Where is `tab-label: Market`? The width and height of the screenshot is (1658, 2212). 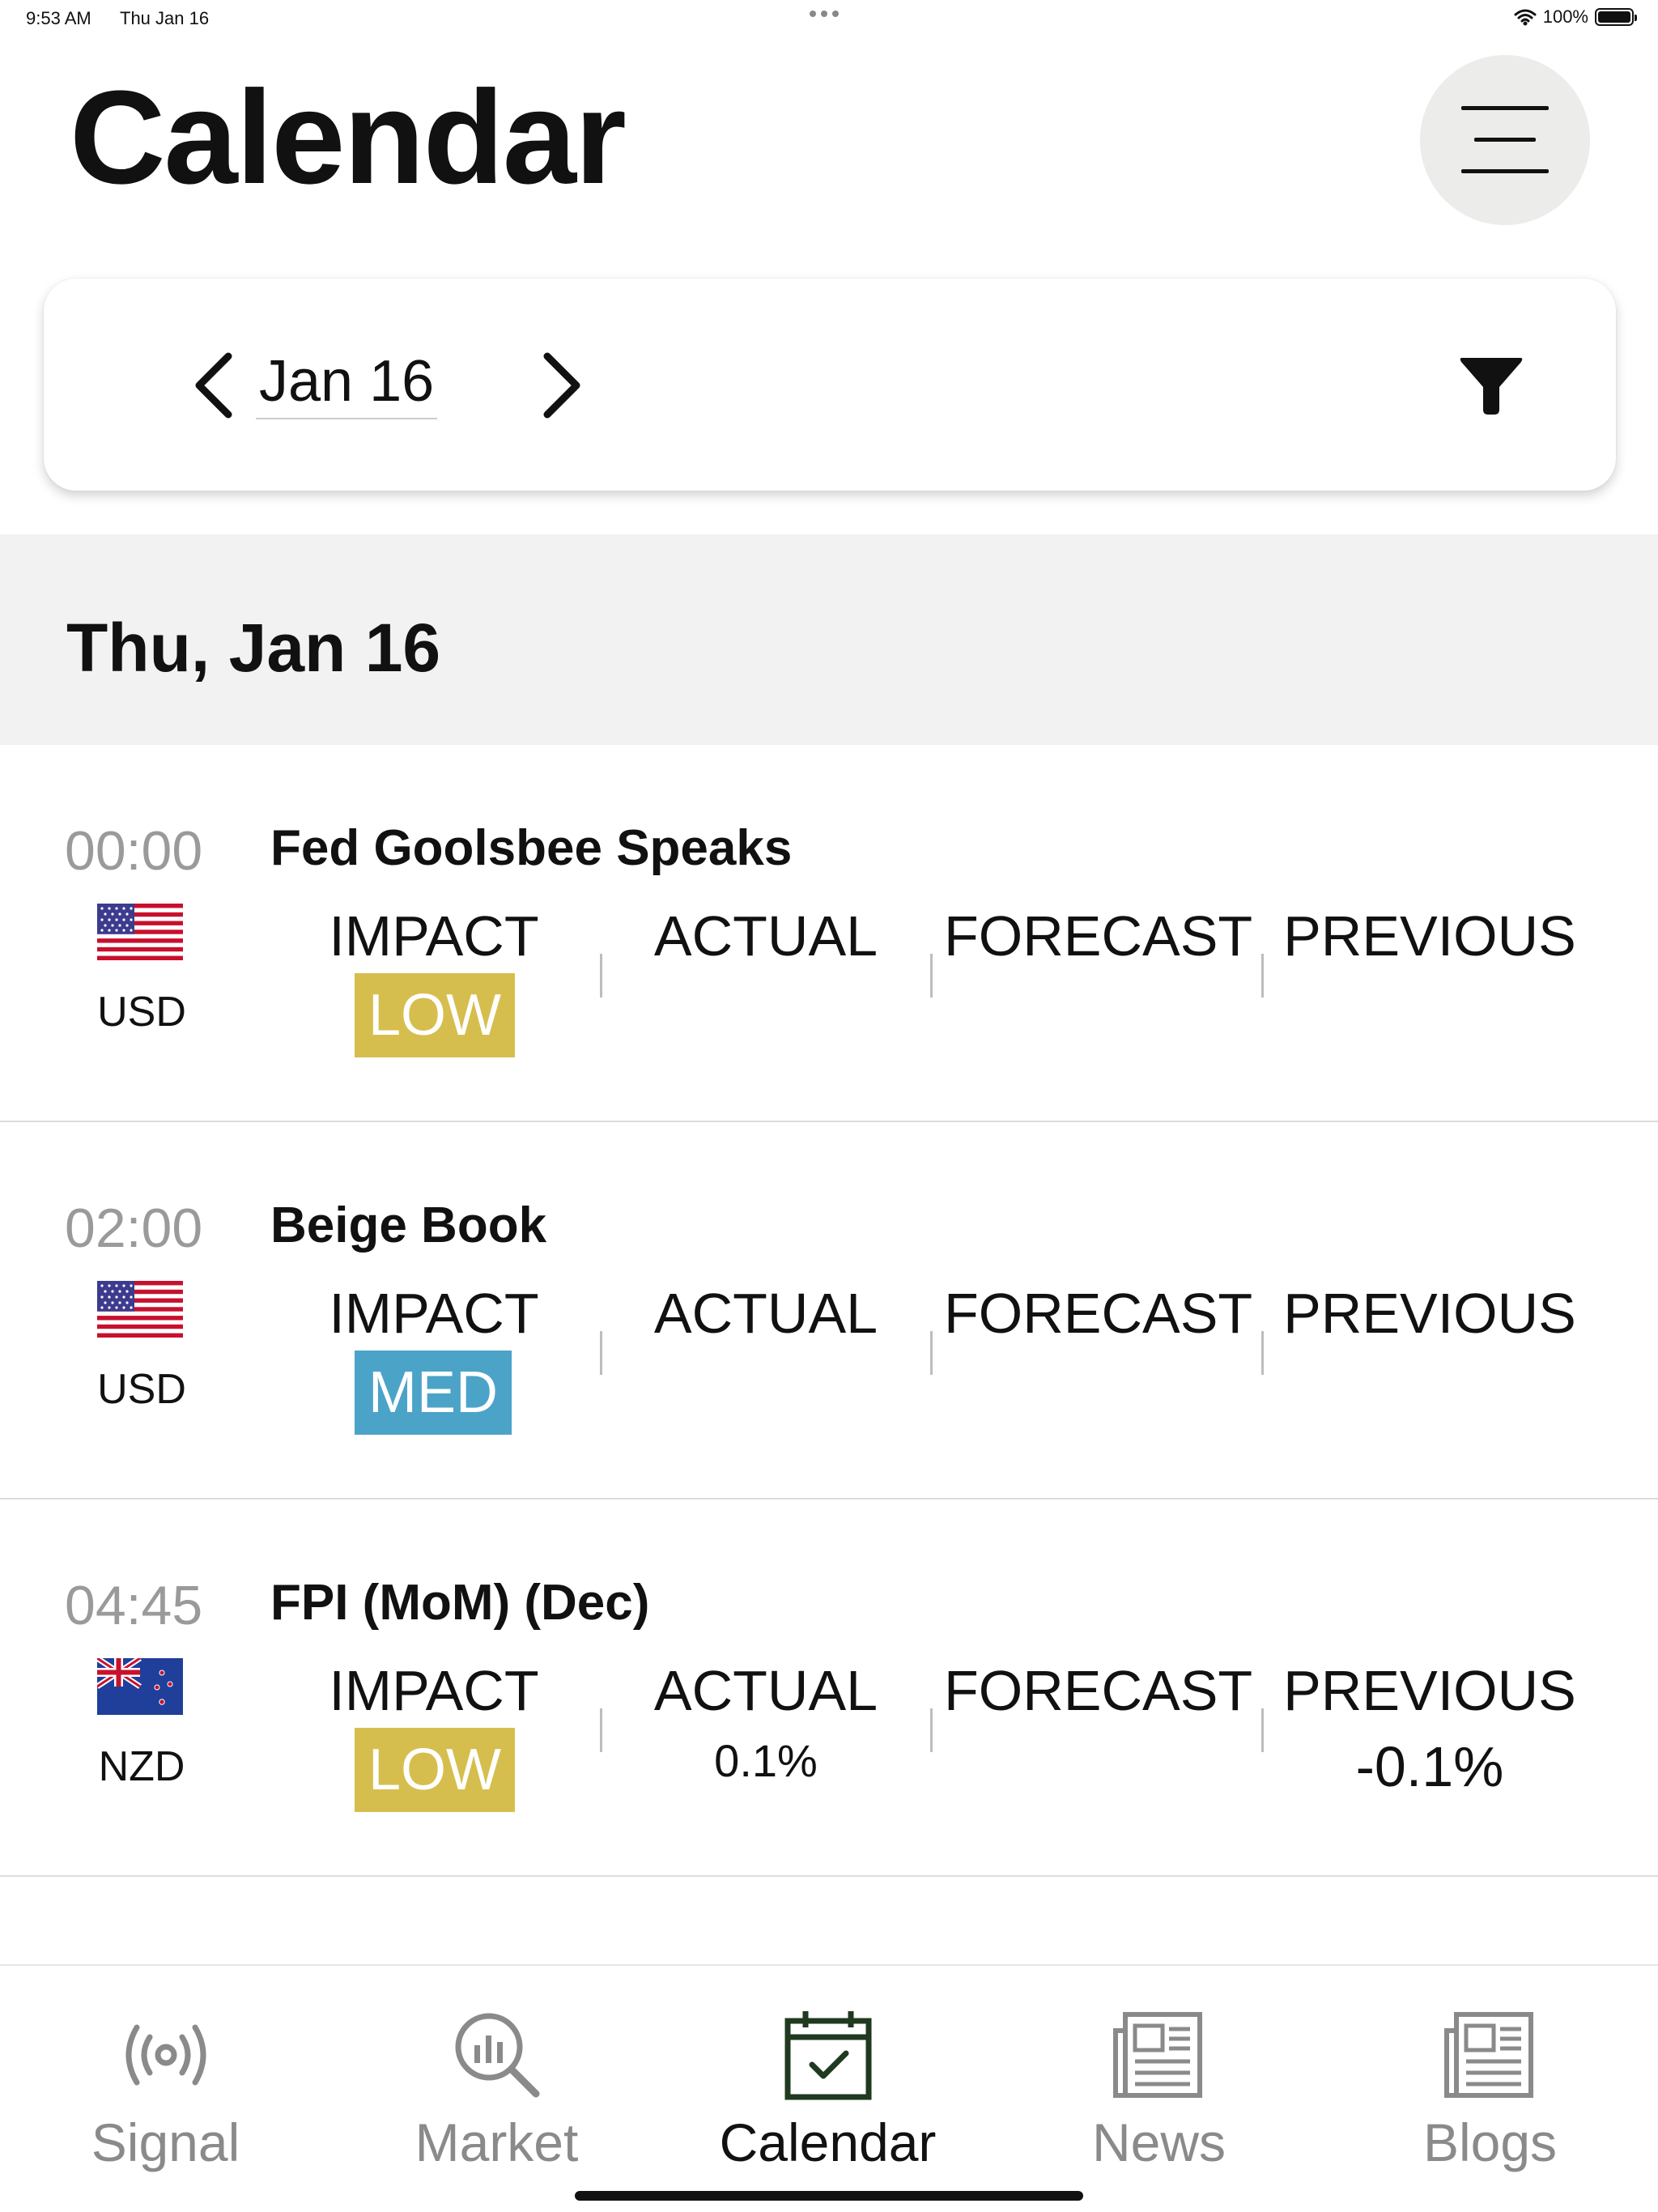
tab-label: Market is located at coordinates (496, 2142).